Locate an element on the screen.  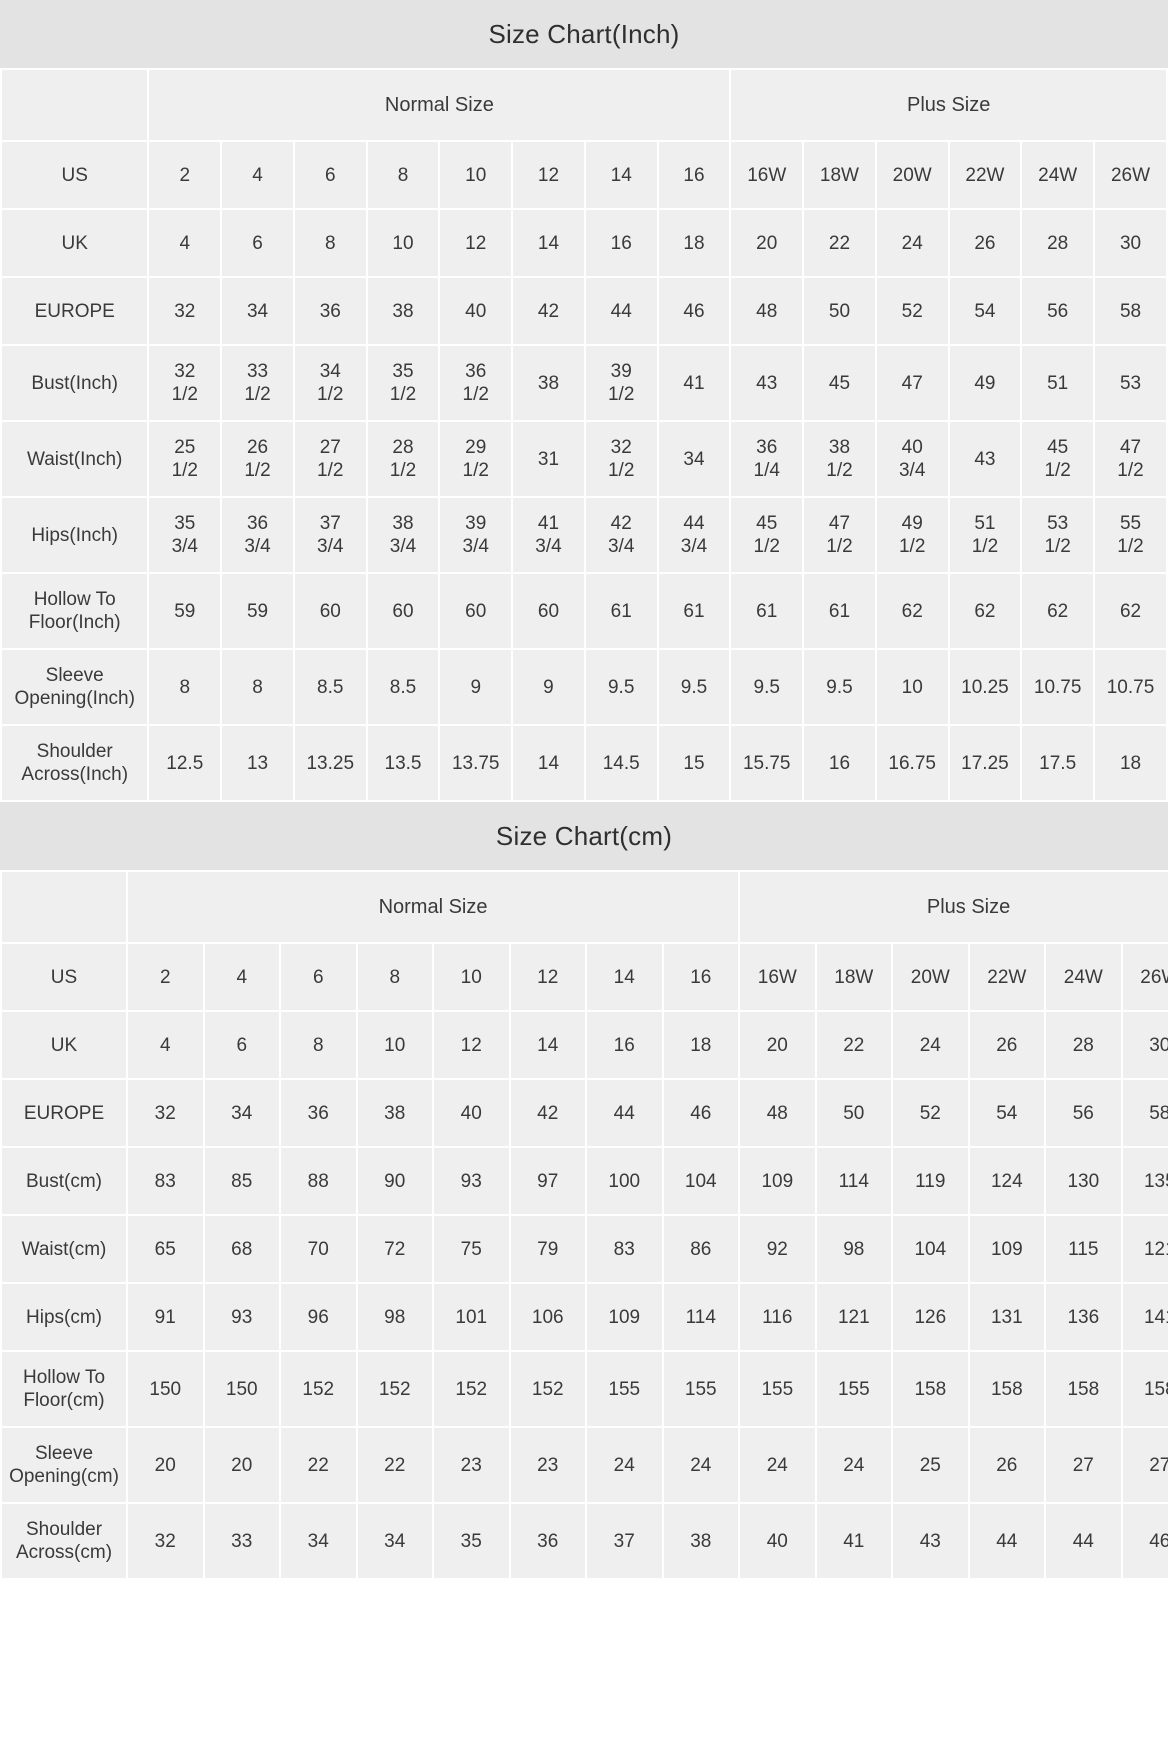
cell: 85 is located at coordinates (241, 1181).